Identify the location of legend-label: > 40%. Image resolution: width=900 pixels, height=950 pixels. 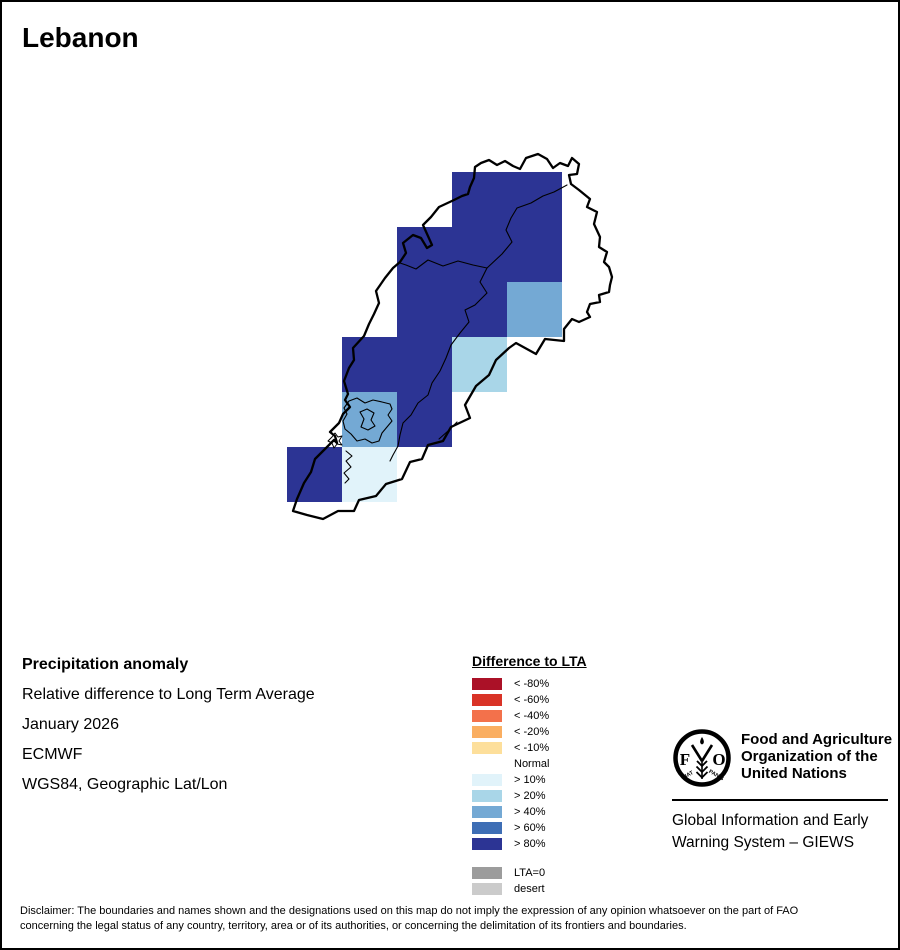
(530, 812).